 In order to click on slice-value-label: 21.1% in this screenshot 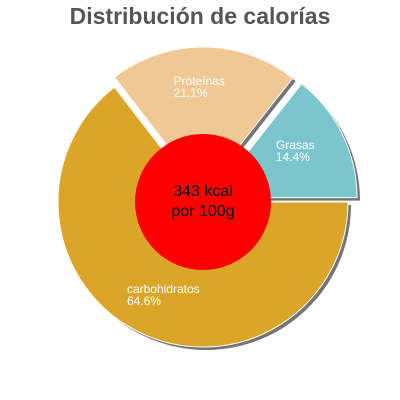, I will do `click(191, 93)`.